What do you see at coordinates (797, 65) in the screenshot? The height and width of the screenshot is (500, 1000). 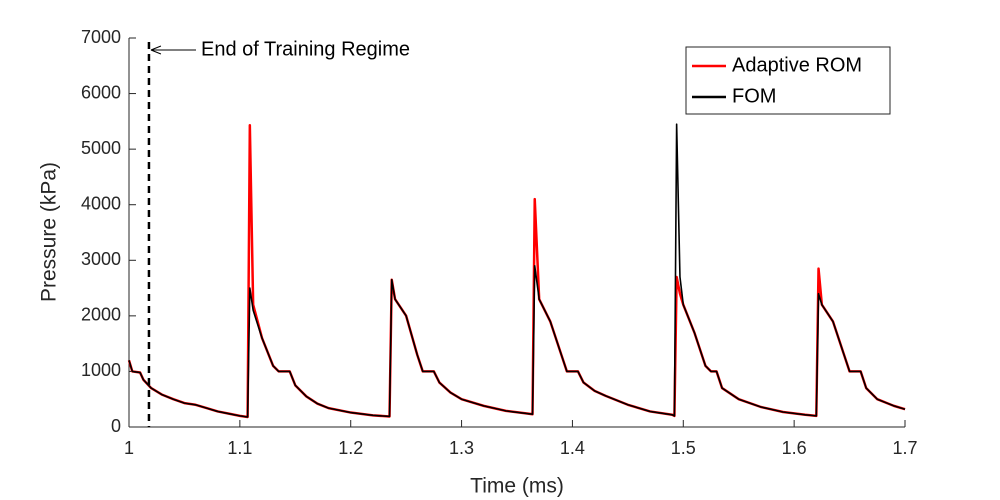 I see `legend-label: Adaptive ROM` at bounding box center [797, 65].